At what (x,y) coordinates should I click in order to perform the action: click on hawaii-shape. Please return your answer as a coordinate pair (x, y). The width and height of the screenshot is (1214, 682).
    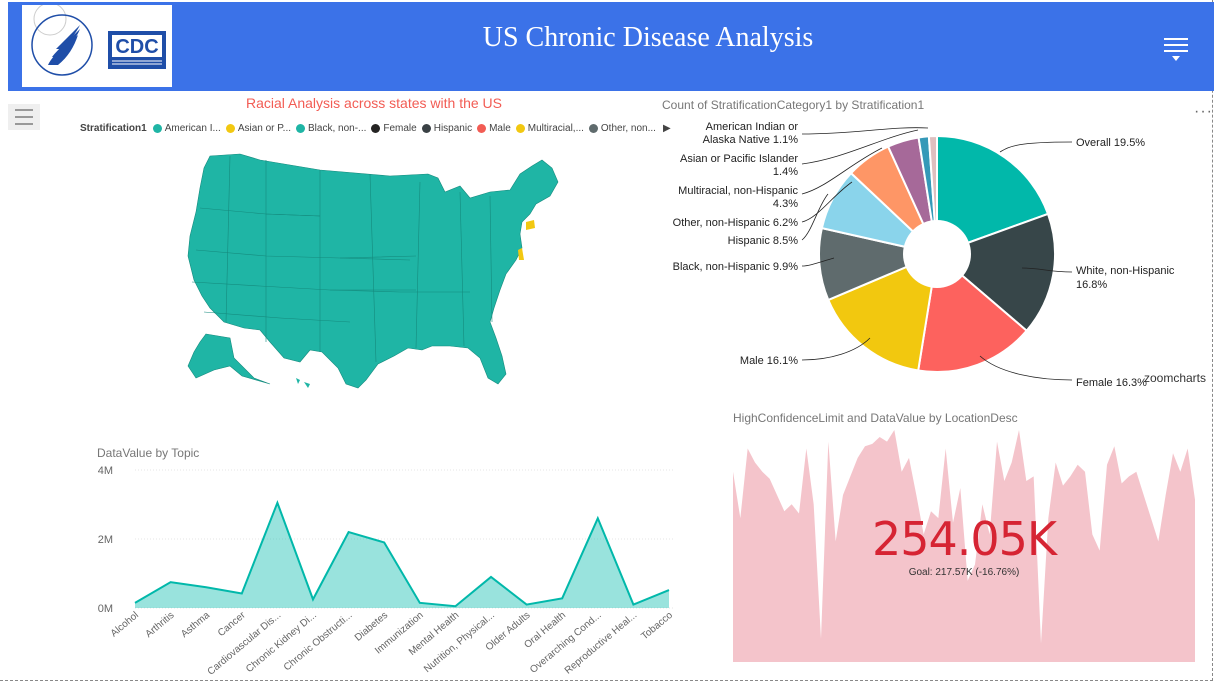
    Looking at the image, I should click on (303, 383).